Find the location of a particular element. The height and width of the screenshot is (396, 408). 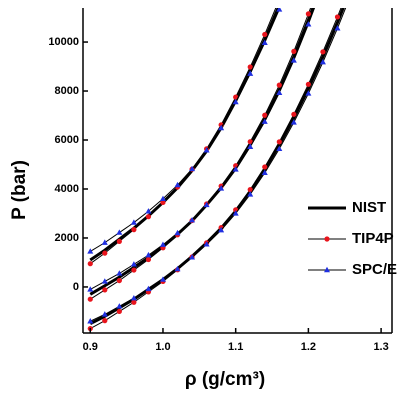

y-tick-label: 8000 is located at coordinates (67, 91).